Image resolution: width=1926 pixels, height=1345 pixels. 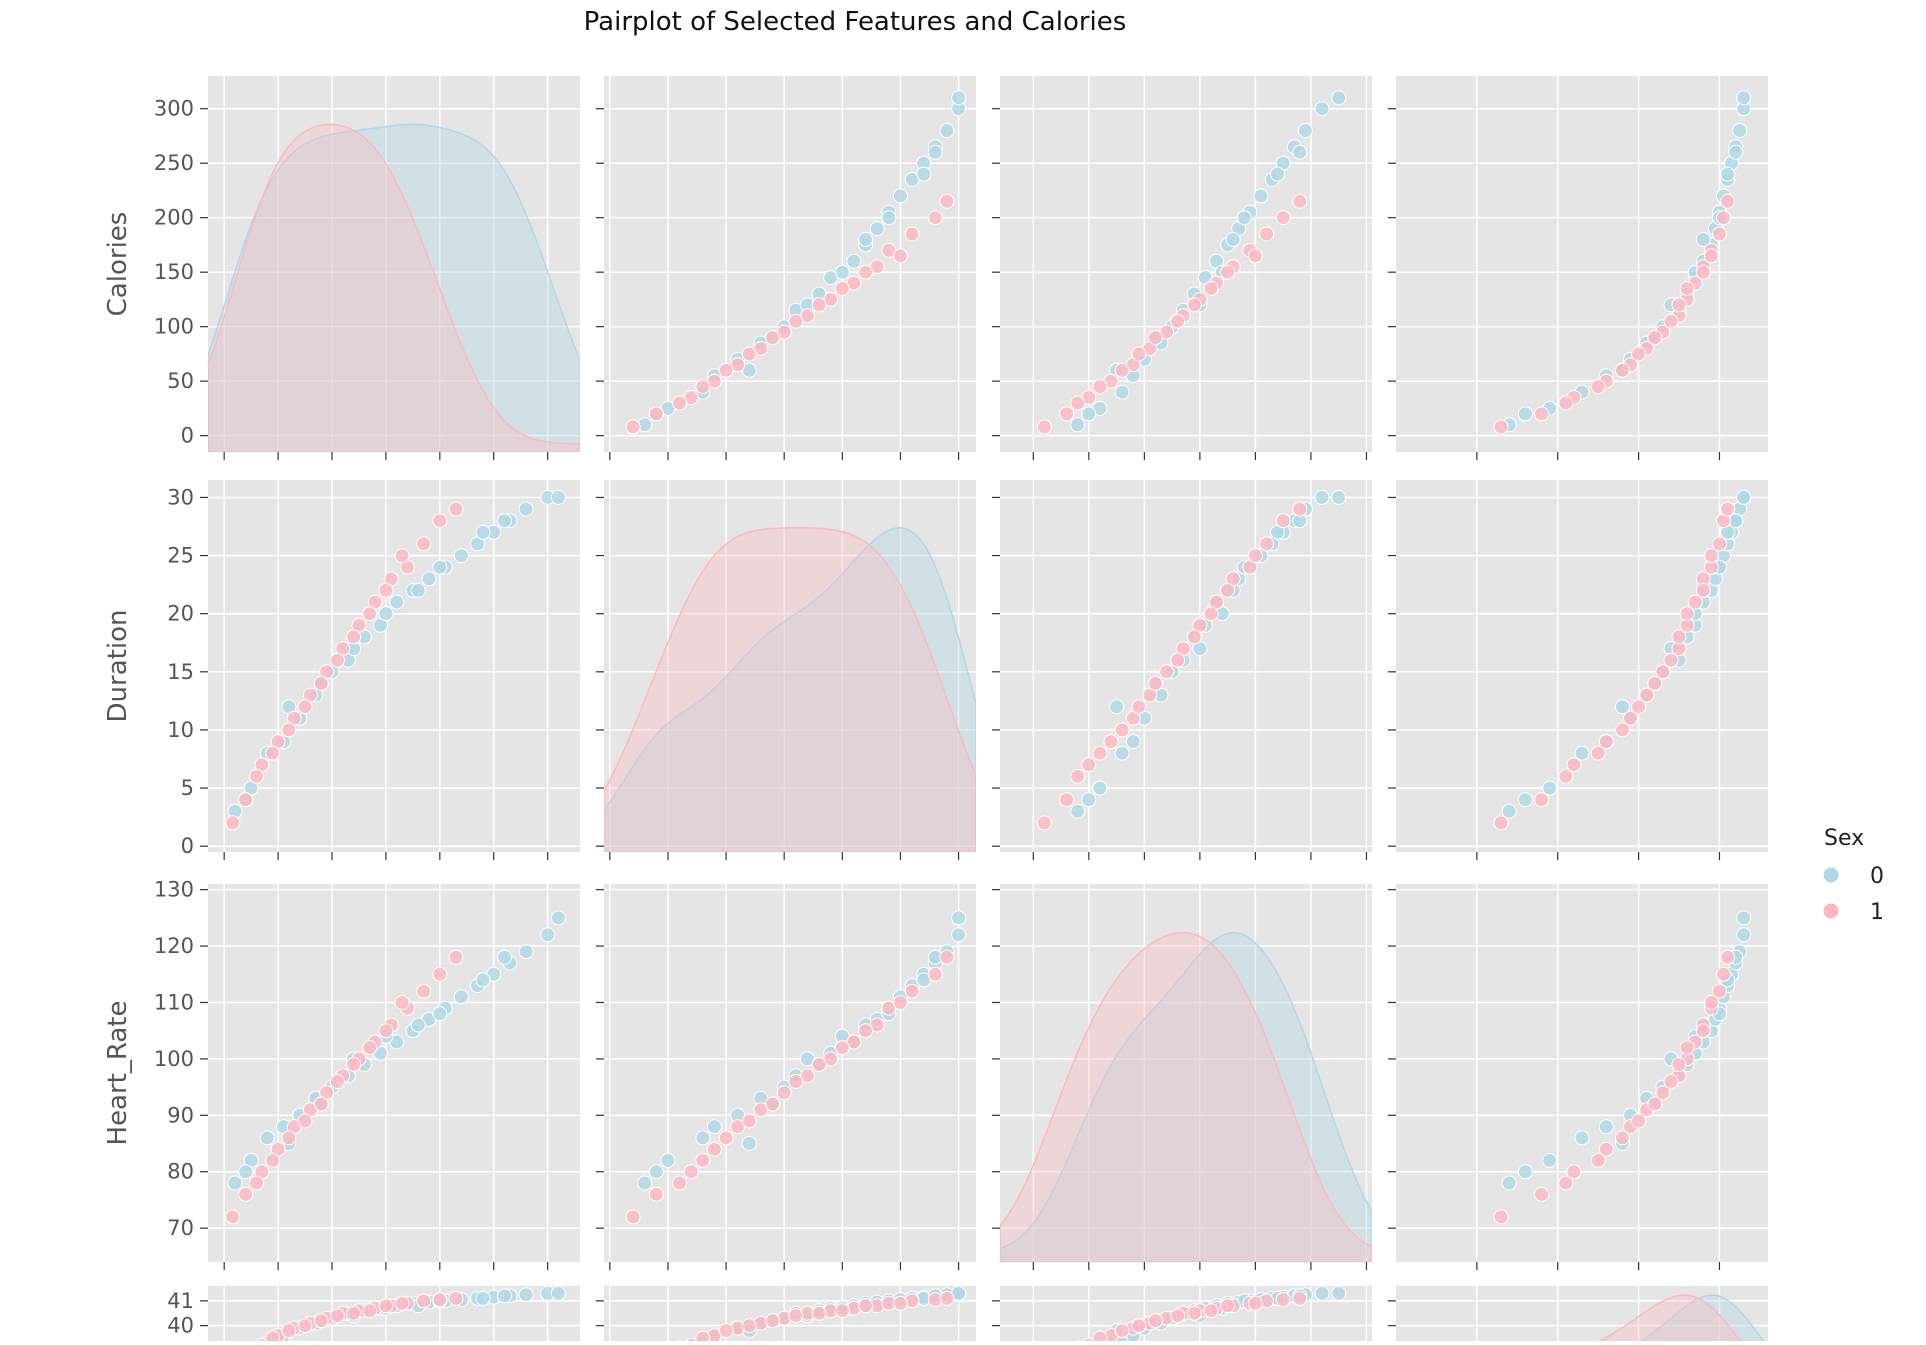 I want to click on panel-Calories-vs-Calories, so click(x=390, y=268).